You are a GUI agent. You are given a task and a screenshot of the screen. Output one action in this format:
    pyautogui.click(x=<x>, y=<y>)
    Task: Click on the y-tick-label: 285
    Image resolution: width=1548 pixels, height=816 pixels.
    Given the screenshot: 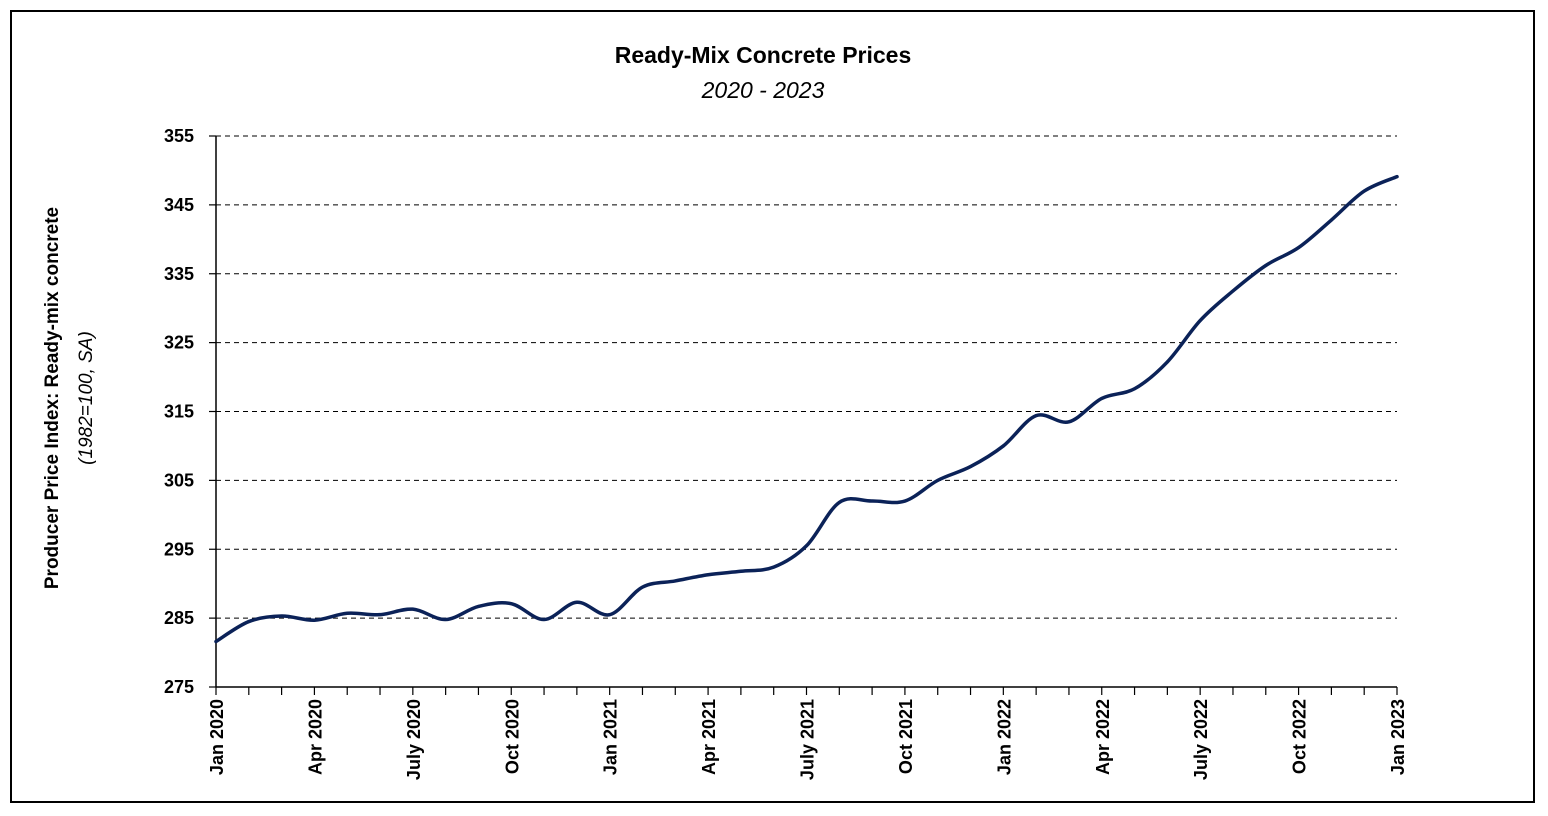 What is the action you would take?
    pyautogui.click(x=179, y=618)
    